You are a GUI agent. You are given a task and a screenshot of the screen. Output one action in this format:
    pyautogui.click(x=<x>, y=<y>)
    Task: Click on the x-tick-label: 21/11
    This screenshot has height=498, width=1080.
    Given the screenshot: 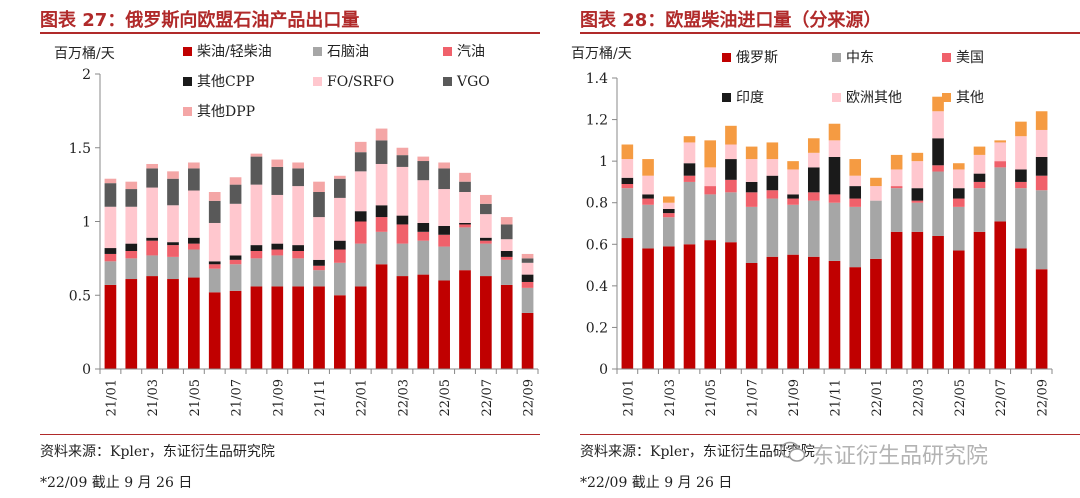 What is the action you would take?
    pyautogui.click(x=320, y=397)
    